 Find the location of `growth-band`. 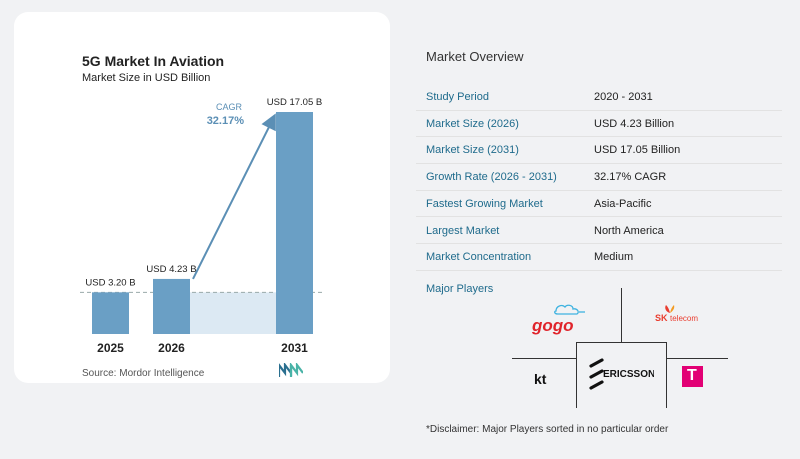

growth-band is located at coordinates (233, 313).